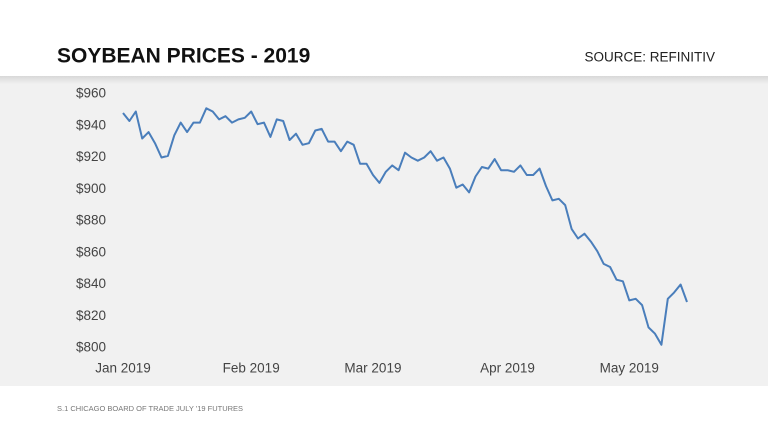 The height and width of the screenshot is (432, 768). I want to click on y-tick-label: $840, so click(91, 283).